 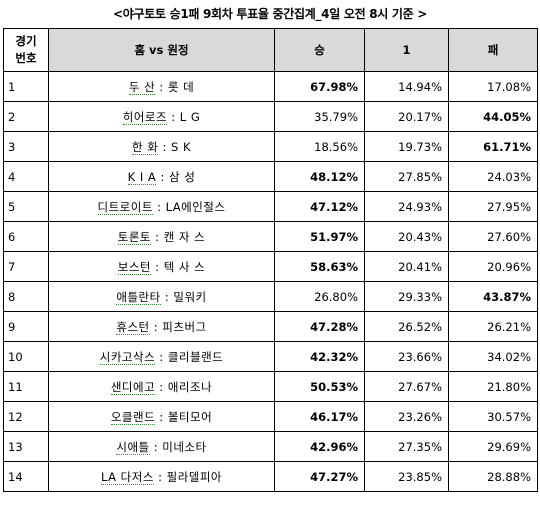 What do you see at coordinates (406, 446) in the screenshot?
I see `one-rate-cell: 27.35%` at bounding box center [406, 446].